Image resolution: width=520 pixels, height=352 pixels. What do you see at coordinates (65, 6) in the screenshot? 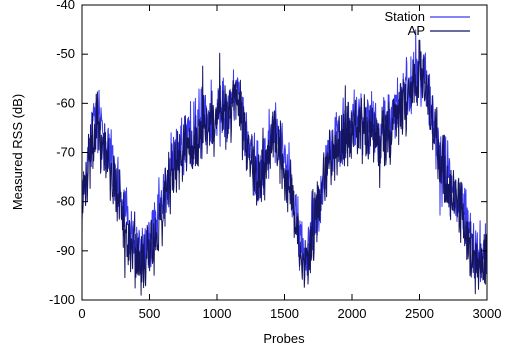
I see `y-tick-label-6: -40` at bounding box center [65, 6].